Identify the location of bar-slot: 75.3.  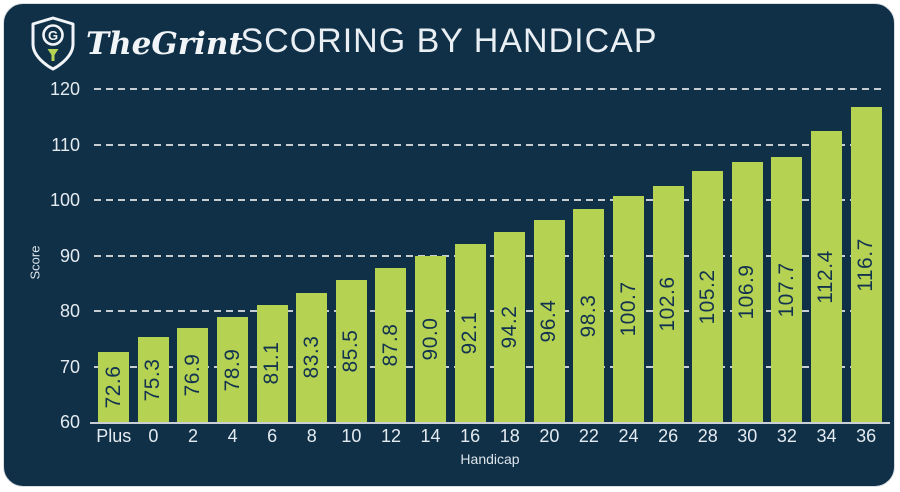
(154, 255).